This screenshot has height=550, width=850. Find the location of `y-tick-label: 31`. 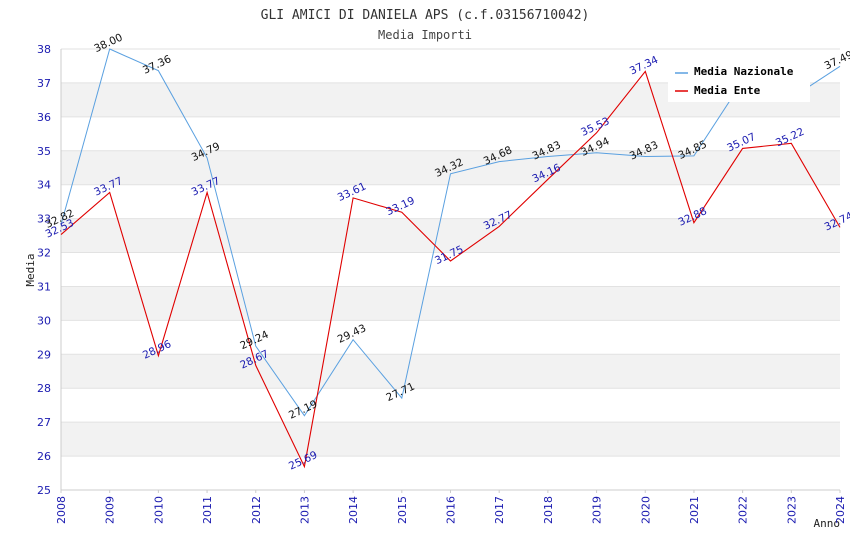

y-tick-label: 31 is located at coordinates (44, 286).